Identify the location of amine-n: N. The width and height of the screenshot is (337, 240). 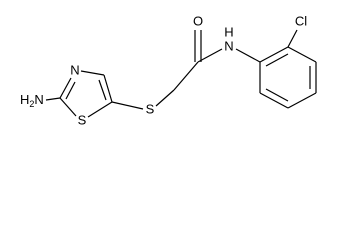
(38, 99).